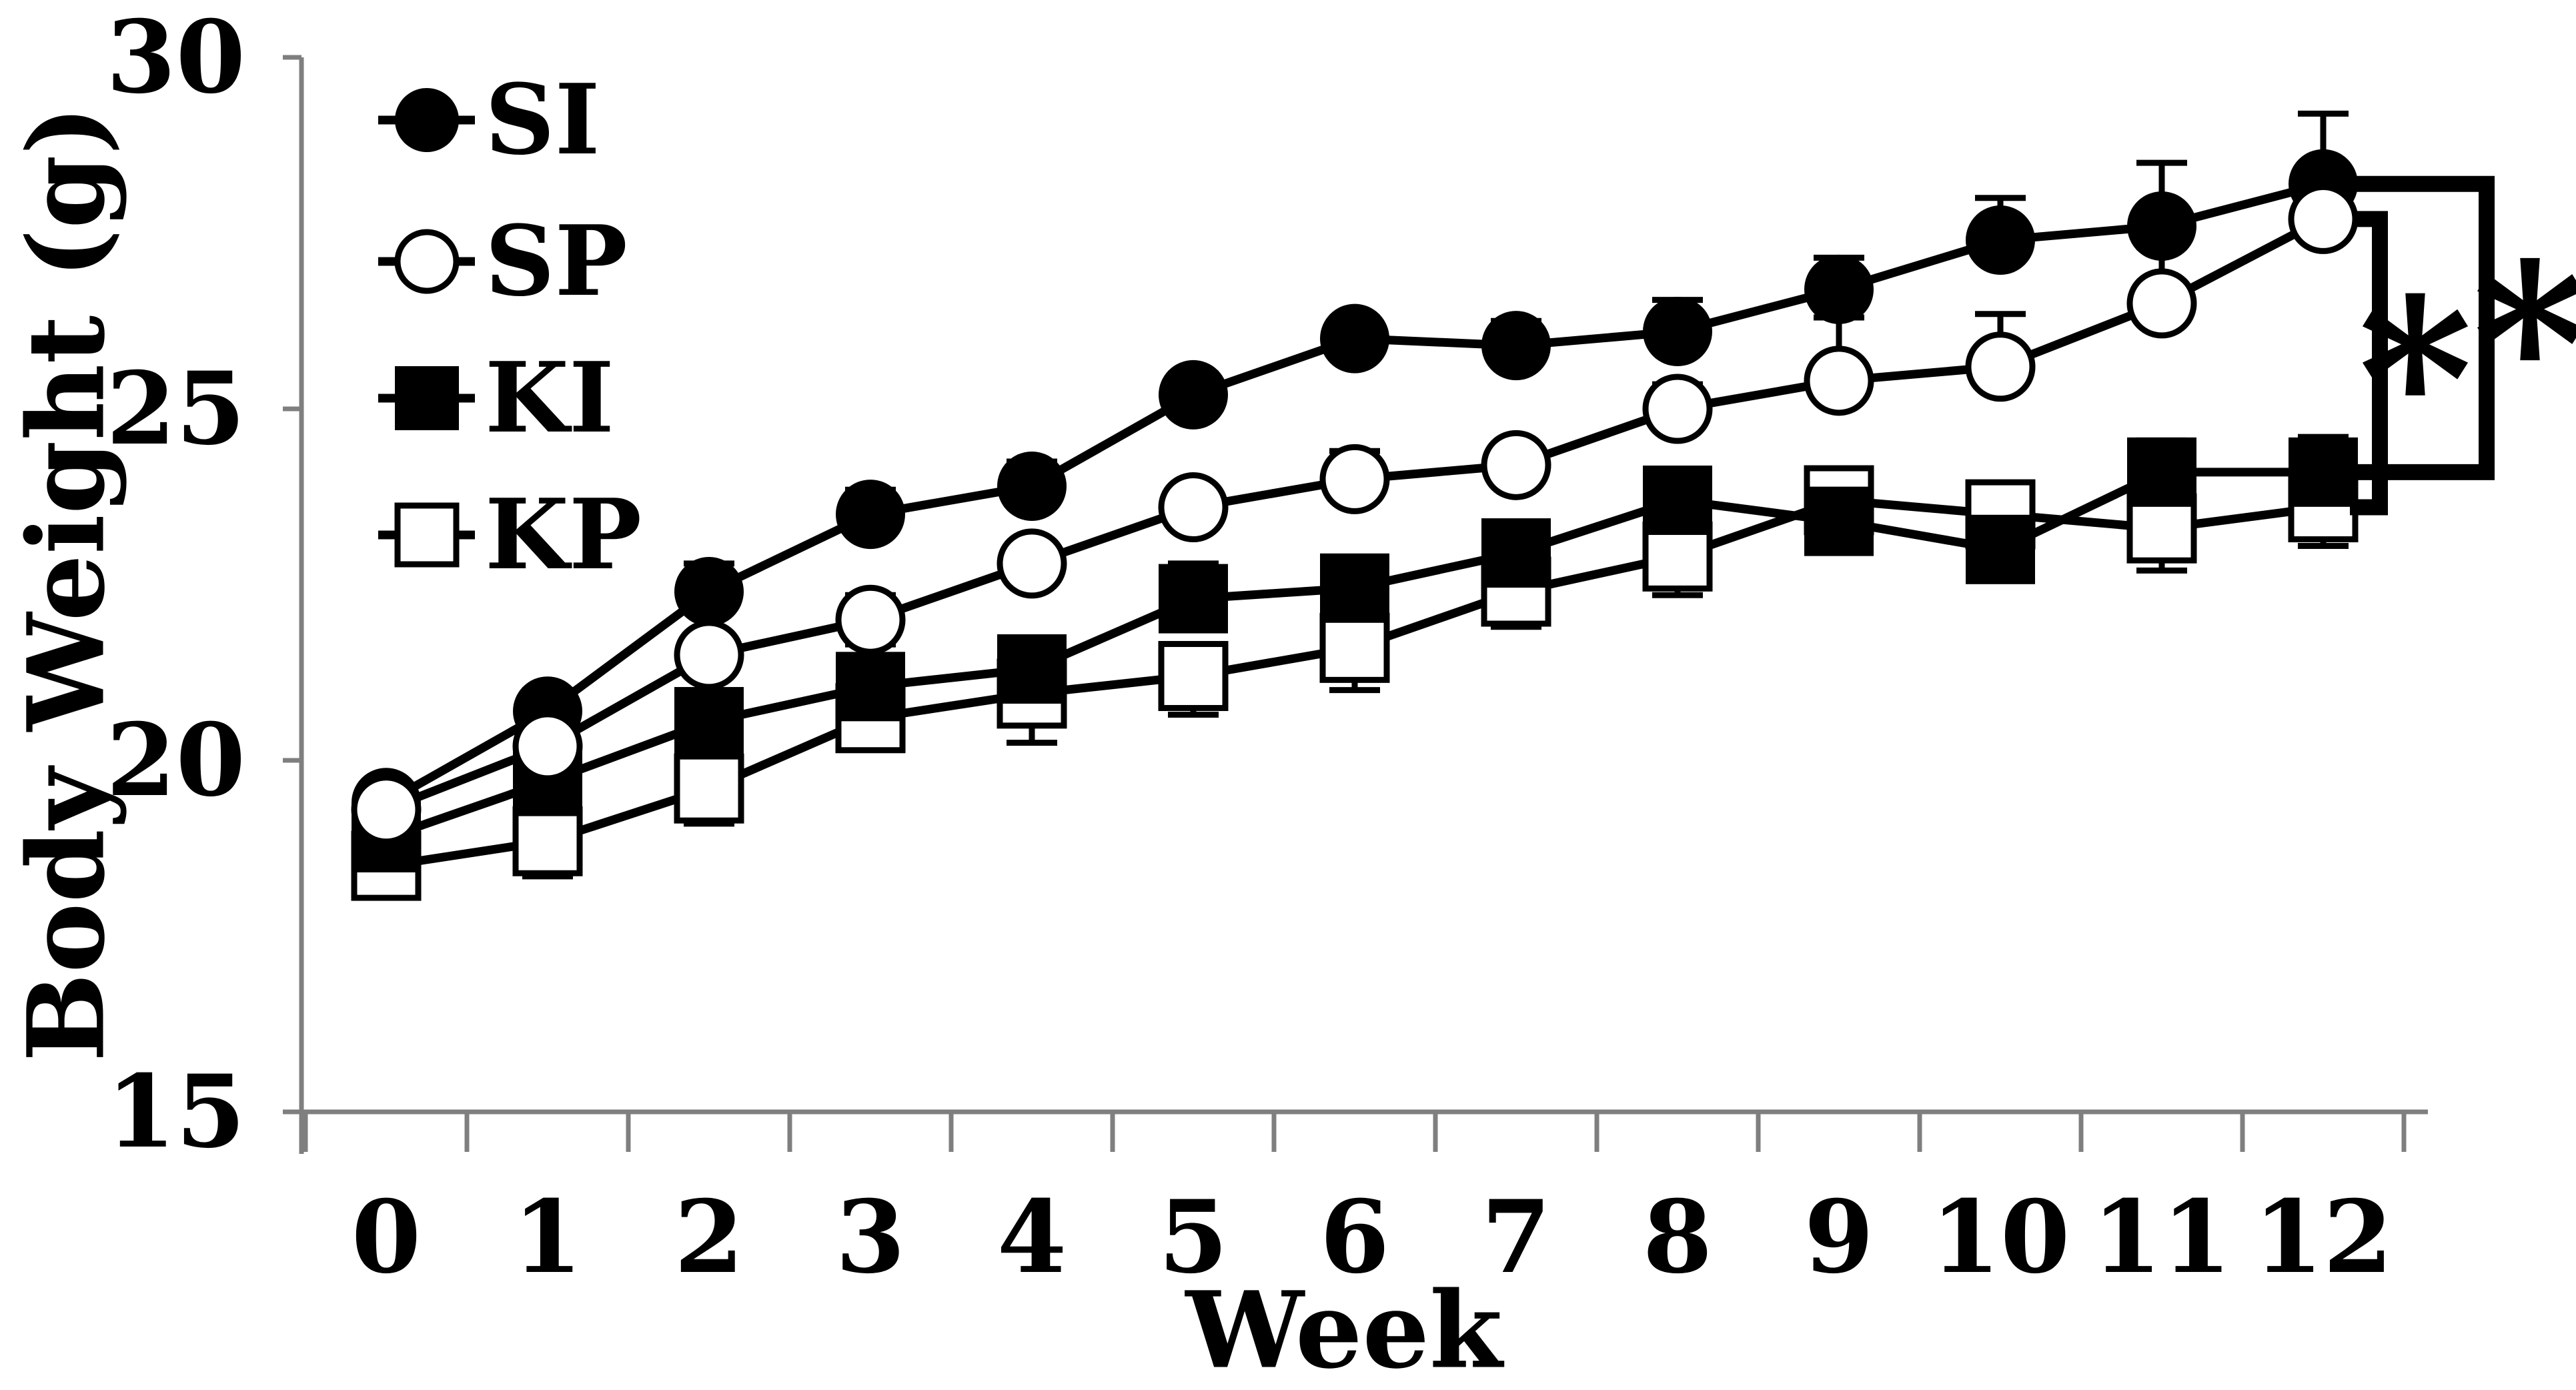 This screenshot has width=2576, height=1390. Describe the element at coordinates (1194, 1237) in the screenshot. I see `x-tick-label: 5` at that location.